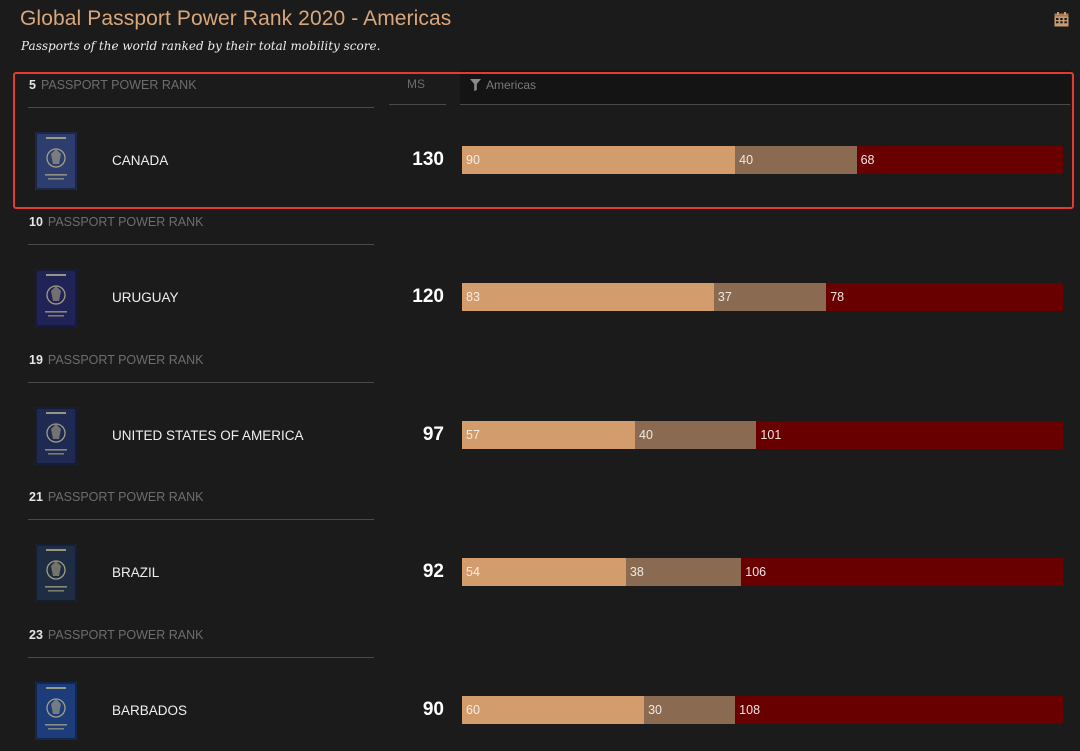 This screenshot has width=1080, height=751. What do you see at coordinates (32, 85) in the screenshot?
I see `rank-number: 5` at bounding box center [32, 85].